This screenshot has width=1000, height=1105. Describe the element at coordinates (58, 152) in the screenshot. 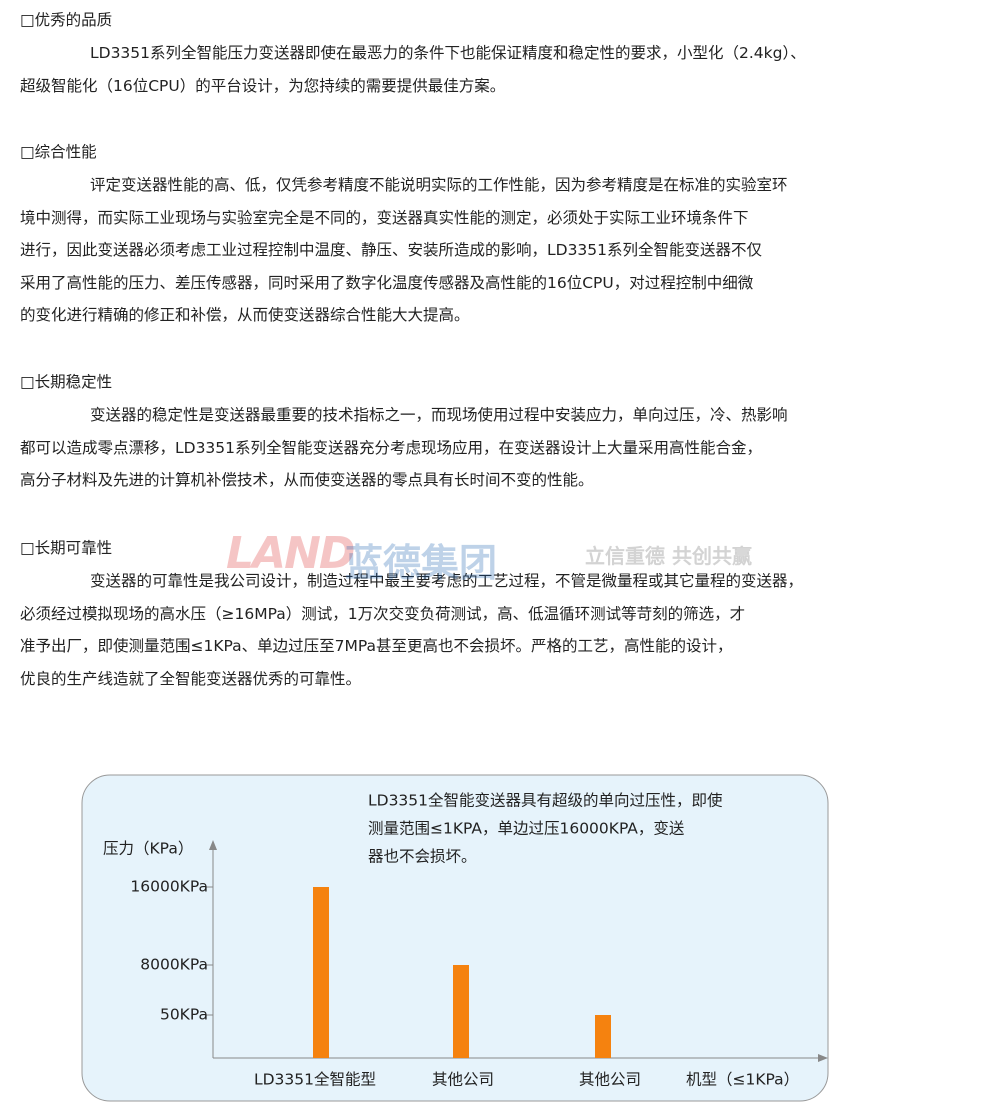

I see `section-heading: □综合性能` at that location.